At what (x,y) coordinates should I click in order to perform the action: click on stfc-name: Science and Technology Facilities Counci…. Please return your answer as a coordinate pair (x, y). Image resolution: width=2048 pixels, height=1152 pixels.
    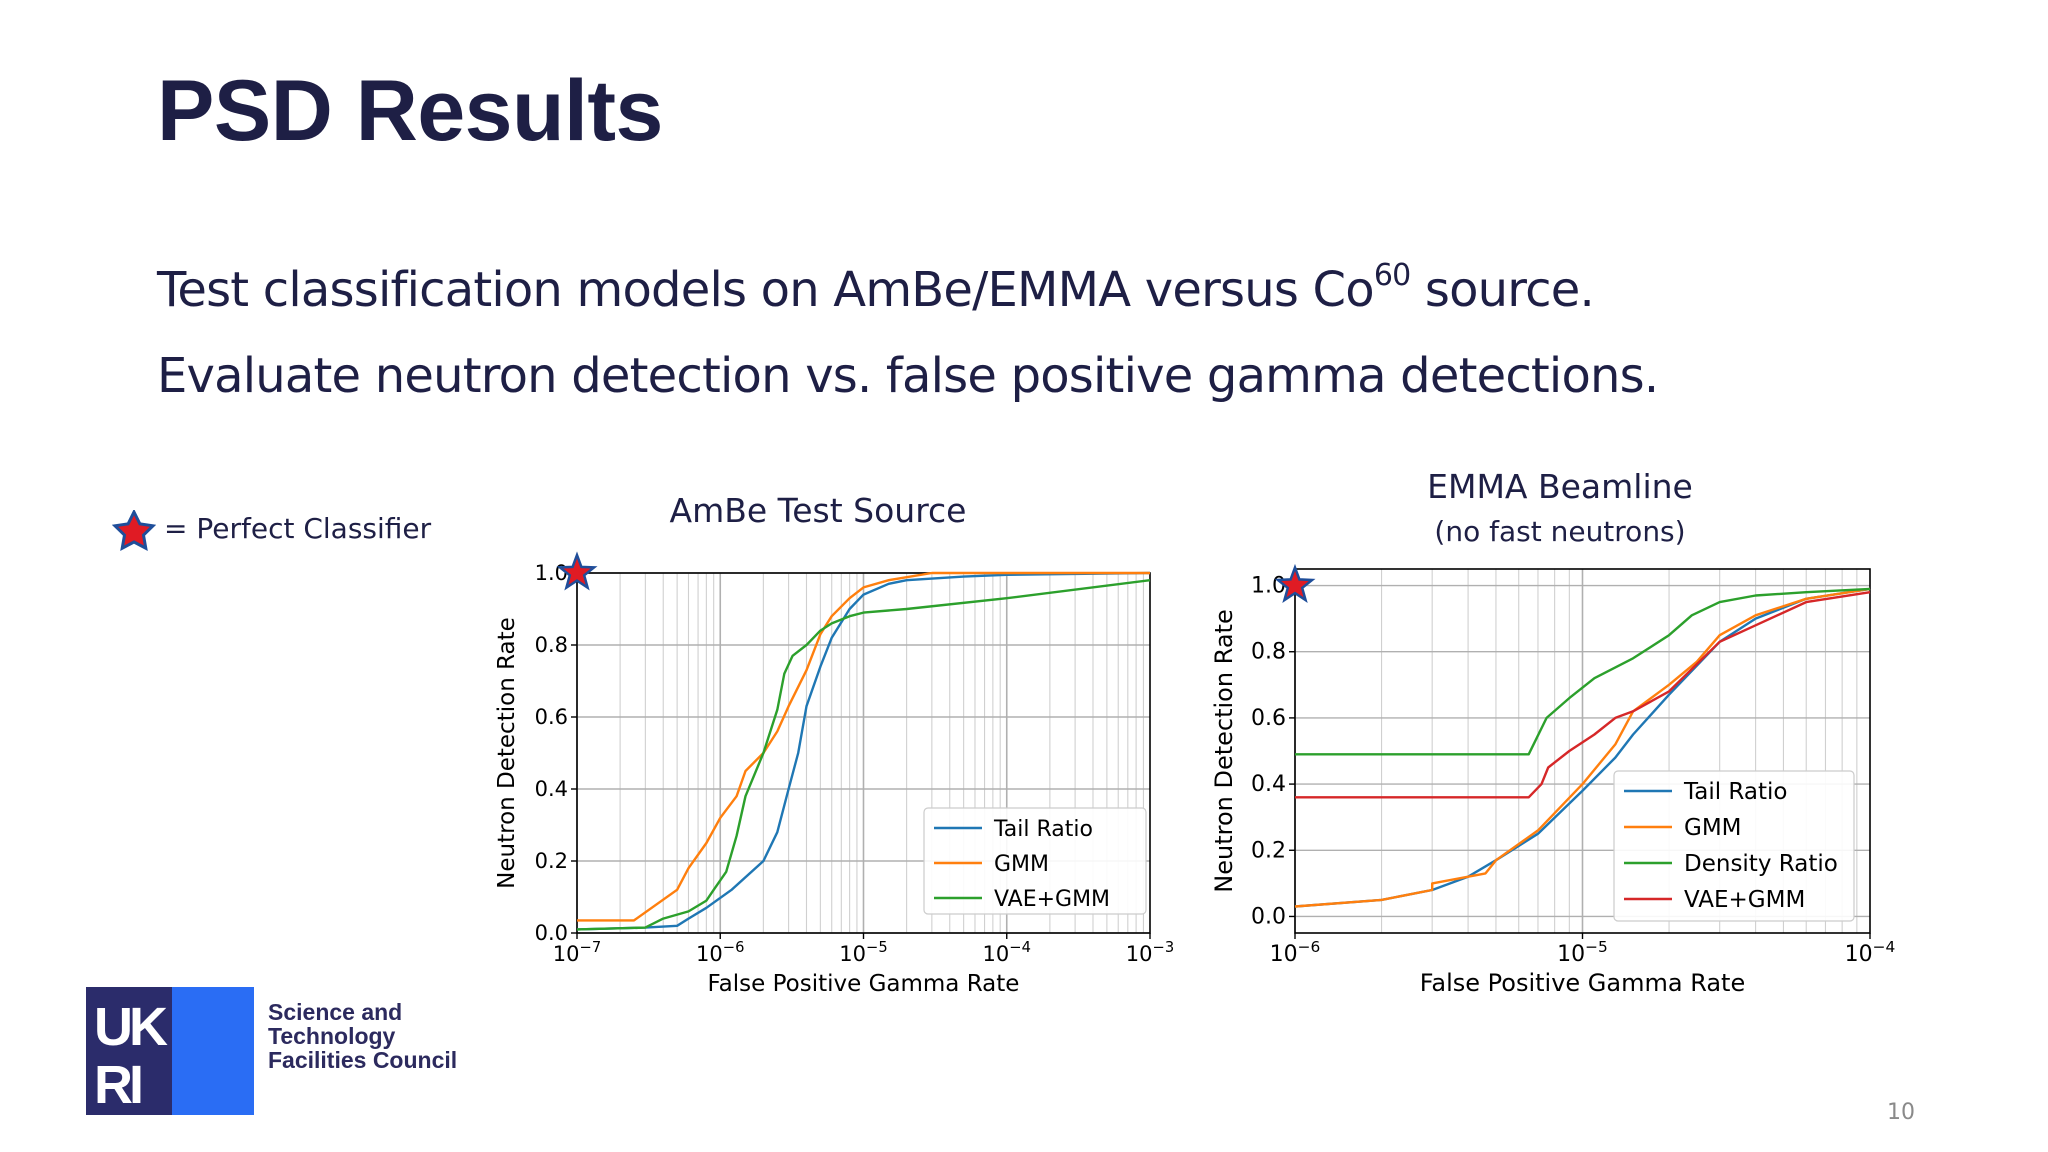
    Looking at the image, I should click on (362, 1036).